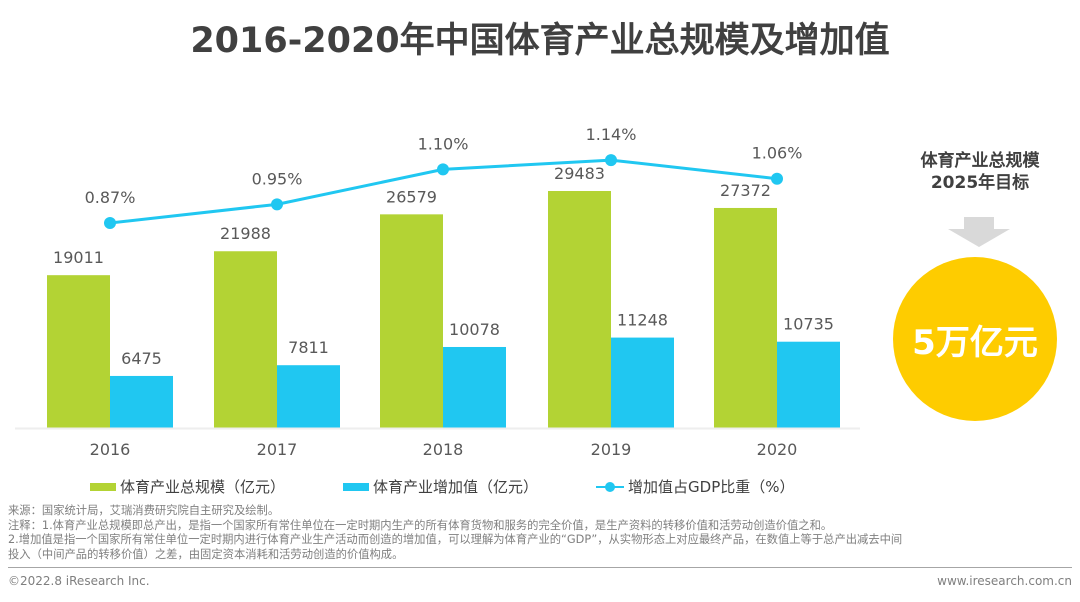  I want to click on data-label-gdp-share: 1.14%, so click(611, 134).